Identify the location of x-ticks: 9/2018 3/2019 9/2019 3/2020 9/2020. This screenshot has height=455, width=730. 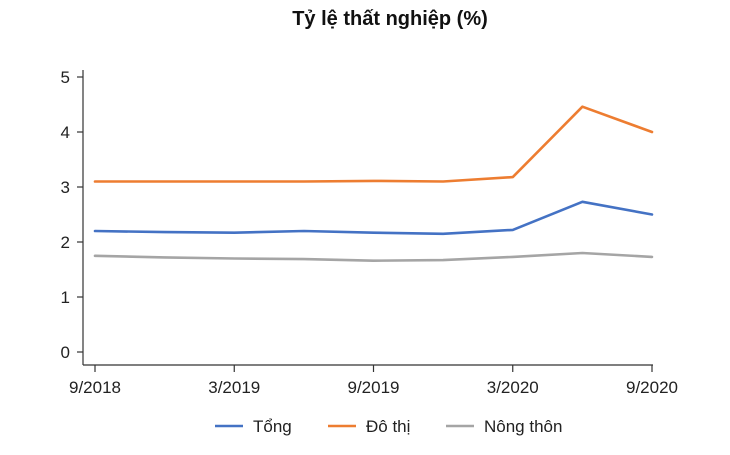
(373, 381).